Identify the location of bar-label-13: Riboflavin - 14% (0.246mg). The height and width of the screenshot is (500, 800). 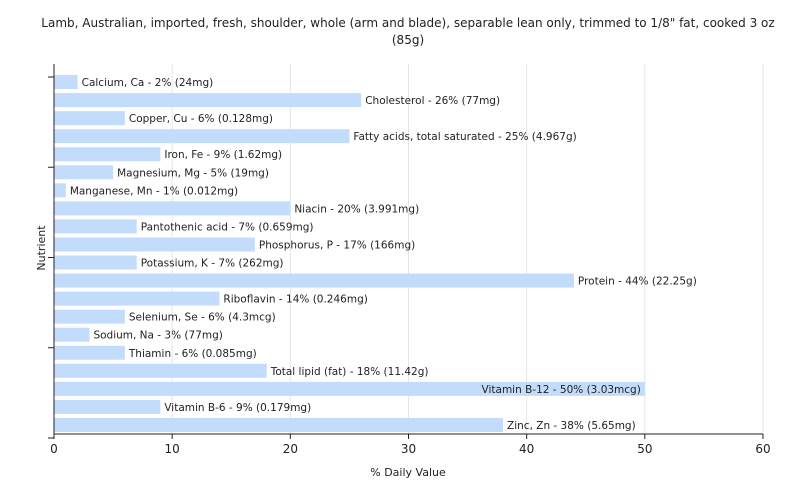
(295, 300).